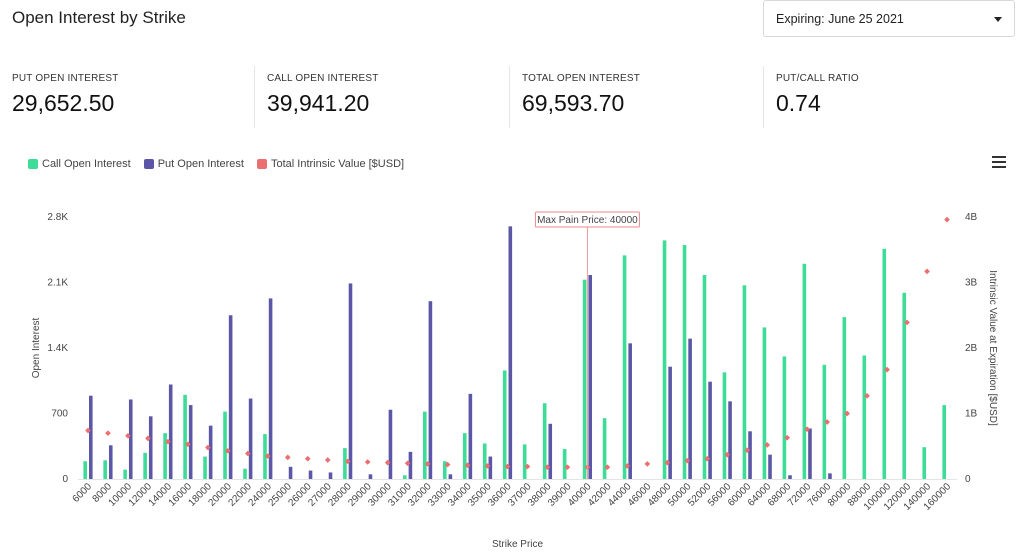 The width and height of the screenshot is (1024, 560). What do you see at coordinates (999, 162) in the screenshot?
I see `hamburger-menu-icon` at bounding box center [999, 162].